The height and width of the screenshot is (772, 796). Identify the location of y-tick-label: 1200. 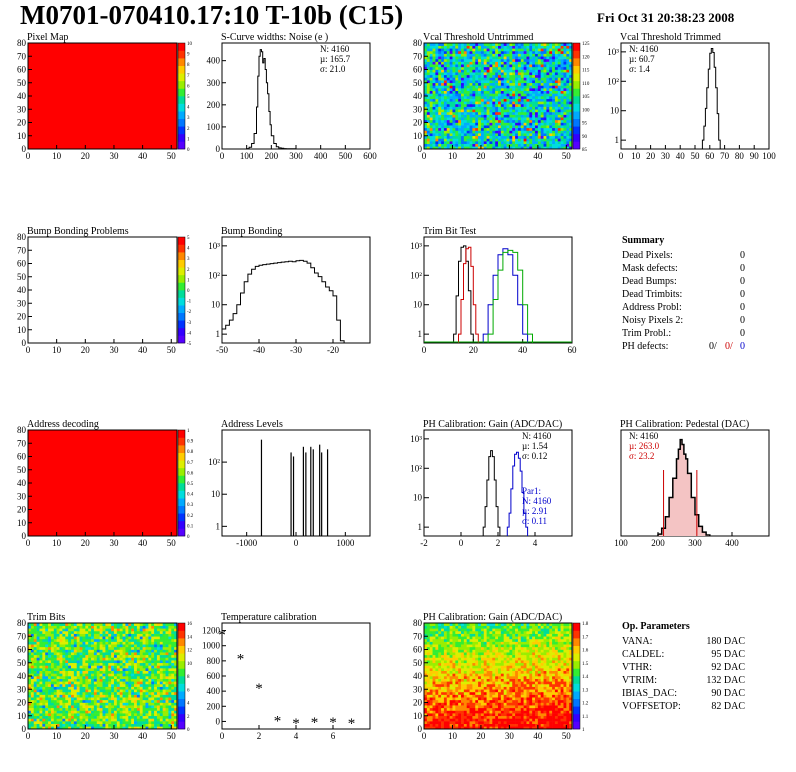
(211, 631).